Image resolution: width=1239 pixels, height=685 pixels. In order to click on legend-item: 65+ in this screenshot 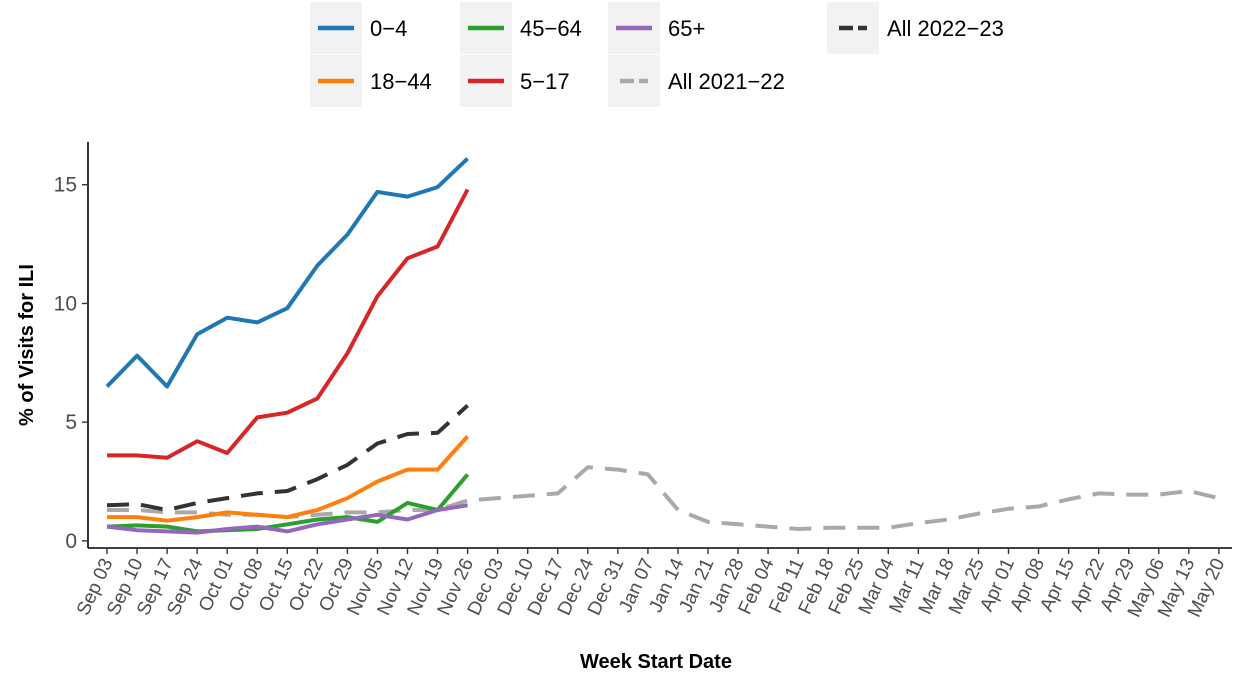, I will do `click(656, 28)`.